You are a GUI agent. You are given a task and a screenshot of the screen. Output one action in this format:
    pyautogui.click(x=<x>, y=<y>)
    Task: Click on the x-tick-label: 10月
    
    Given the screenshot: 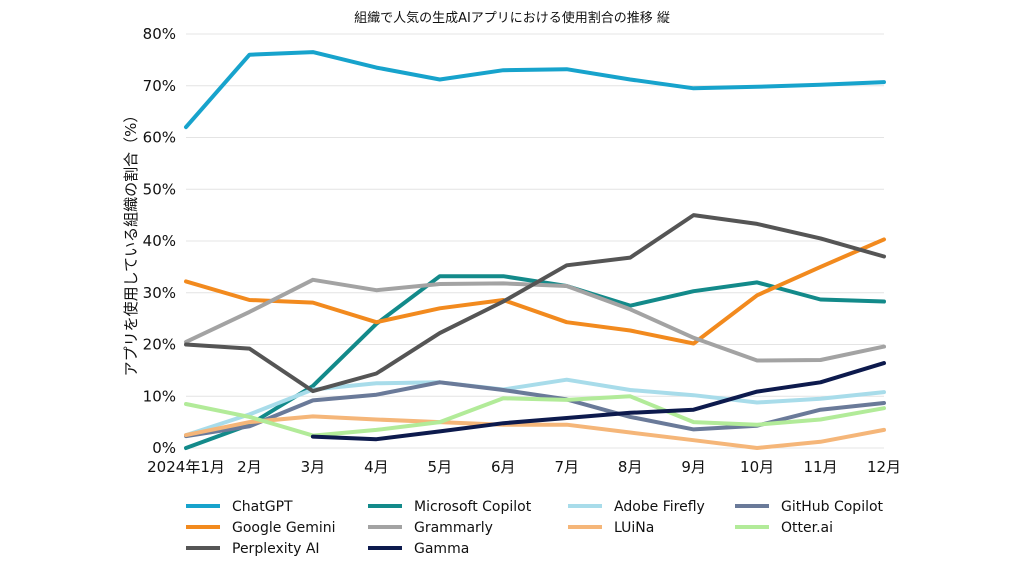 What is the action you would take?
    pyautogui.click(x=757, y=467)
    